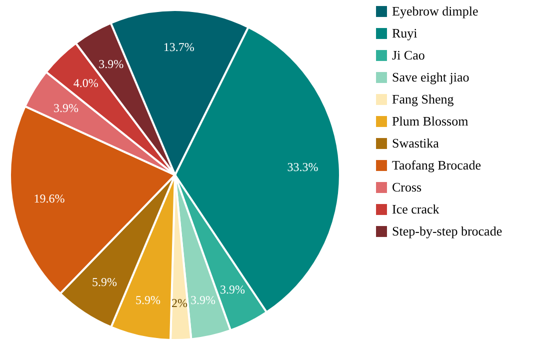 This screenshot has height=353, width=550. What do you see at coordinates (49, 199) in the screenshot?
I see `data-label: 19.6%` at bounding box center [49, 199].